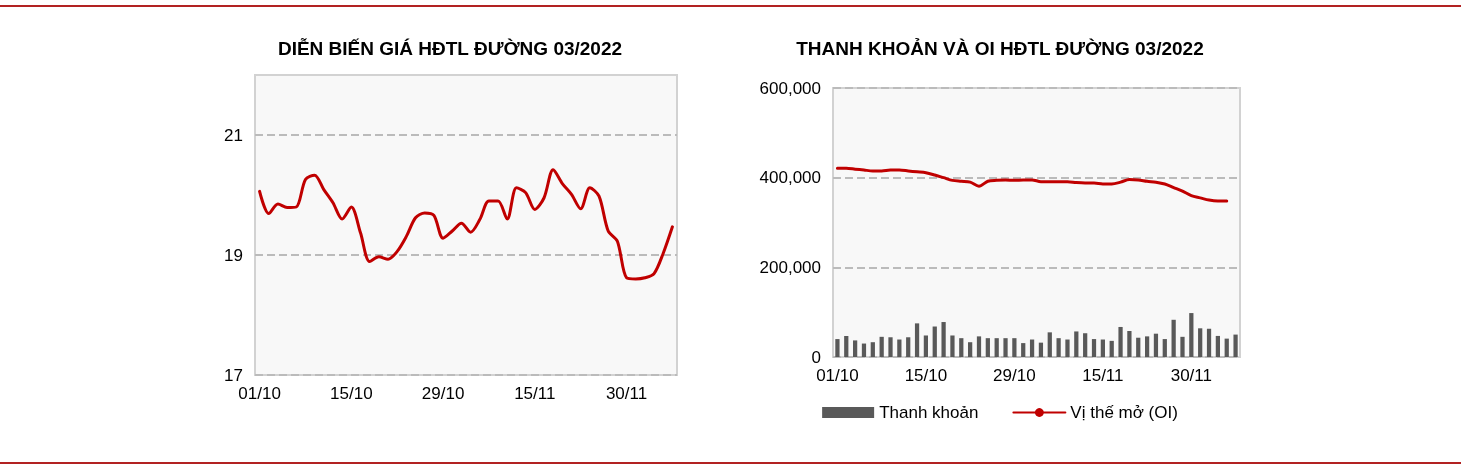 The width and height of the screenshot is (1461, 471). Describe the element at coordinates (816, 357) in the screenshot. I see `y-tick-label: 0` at that location.